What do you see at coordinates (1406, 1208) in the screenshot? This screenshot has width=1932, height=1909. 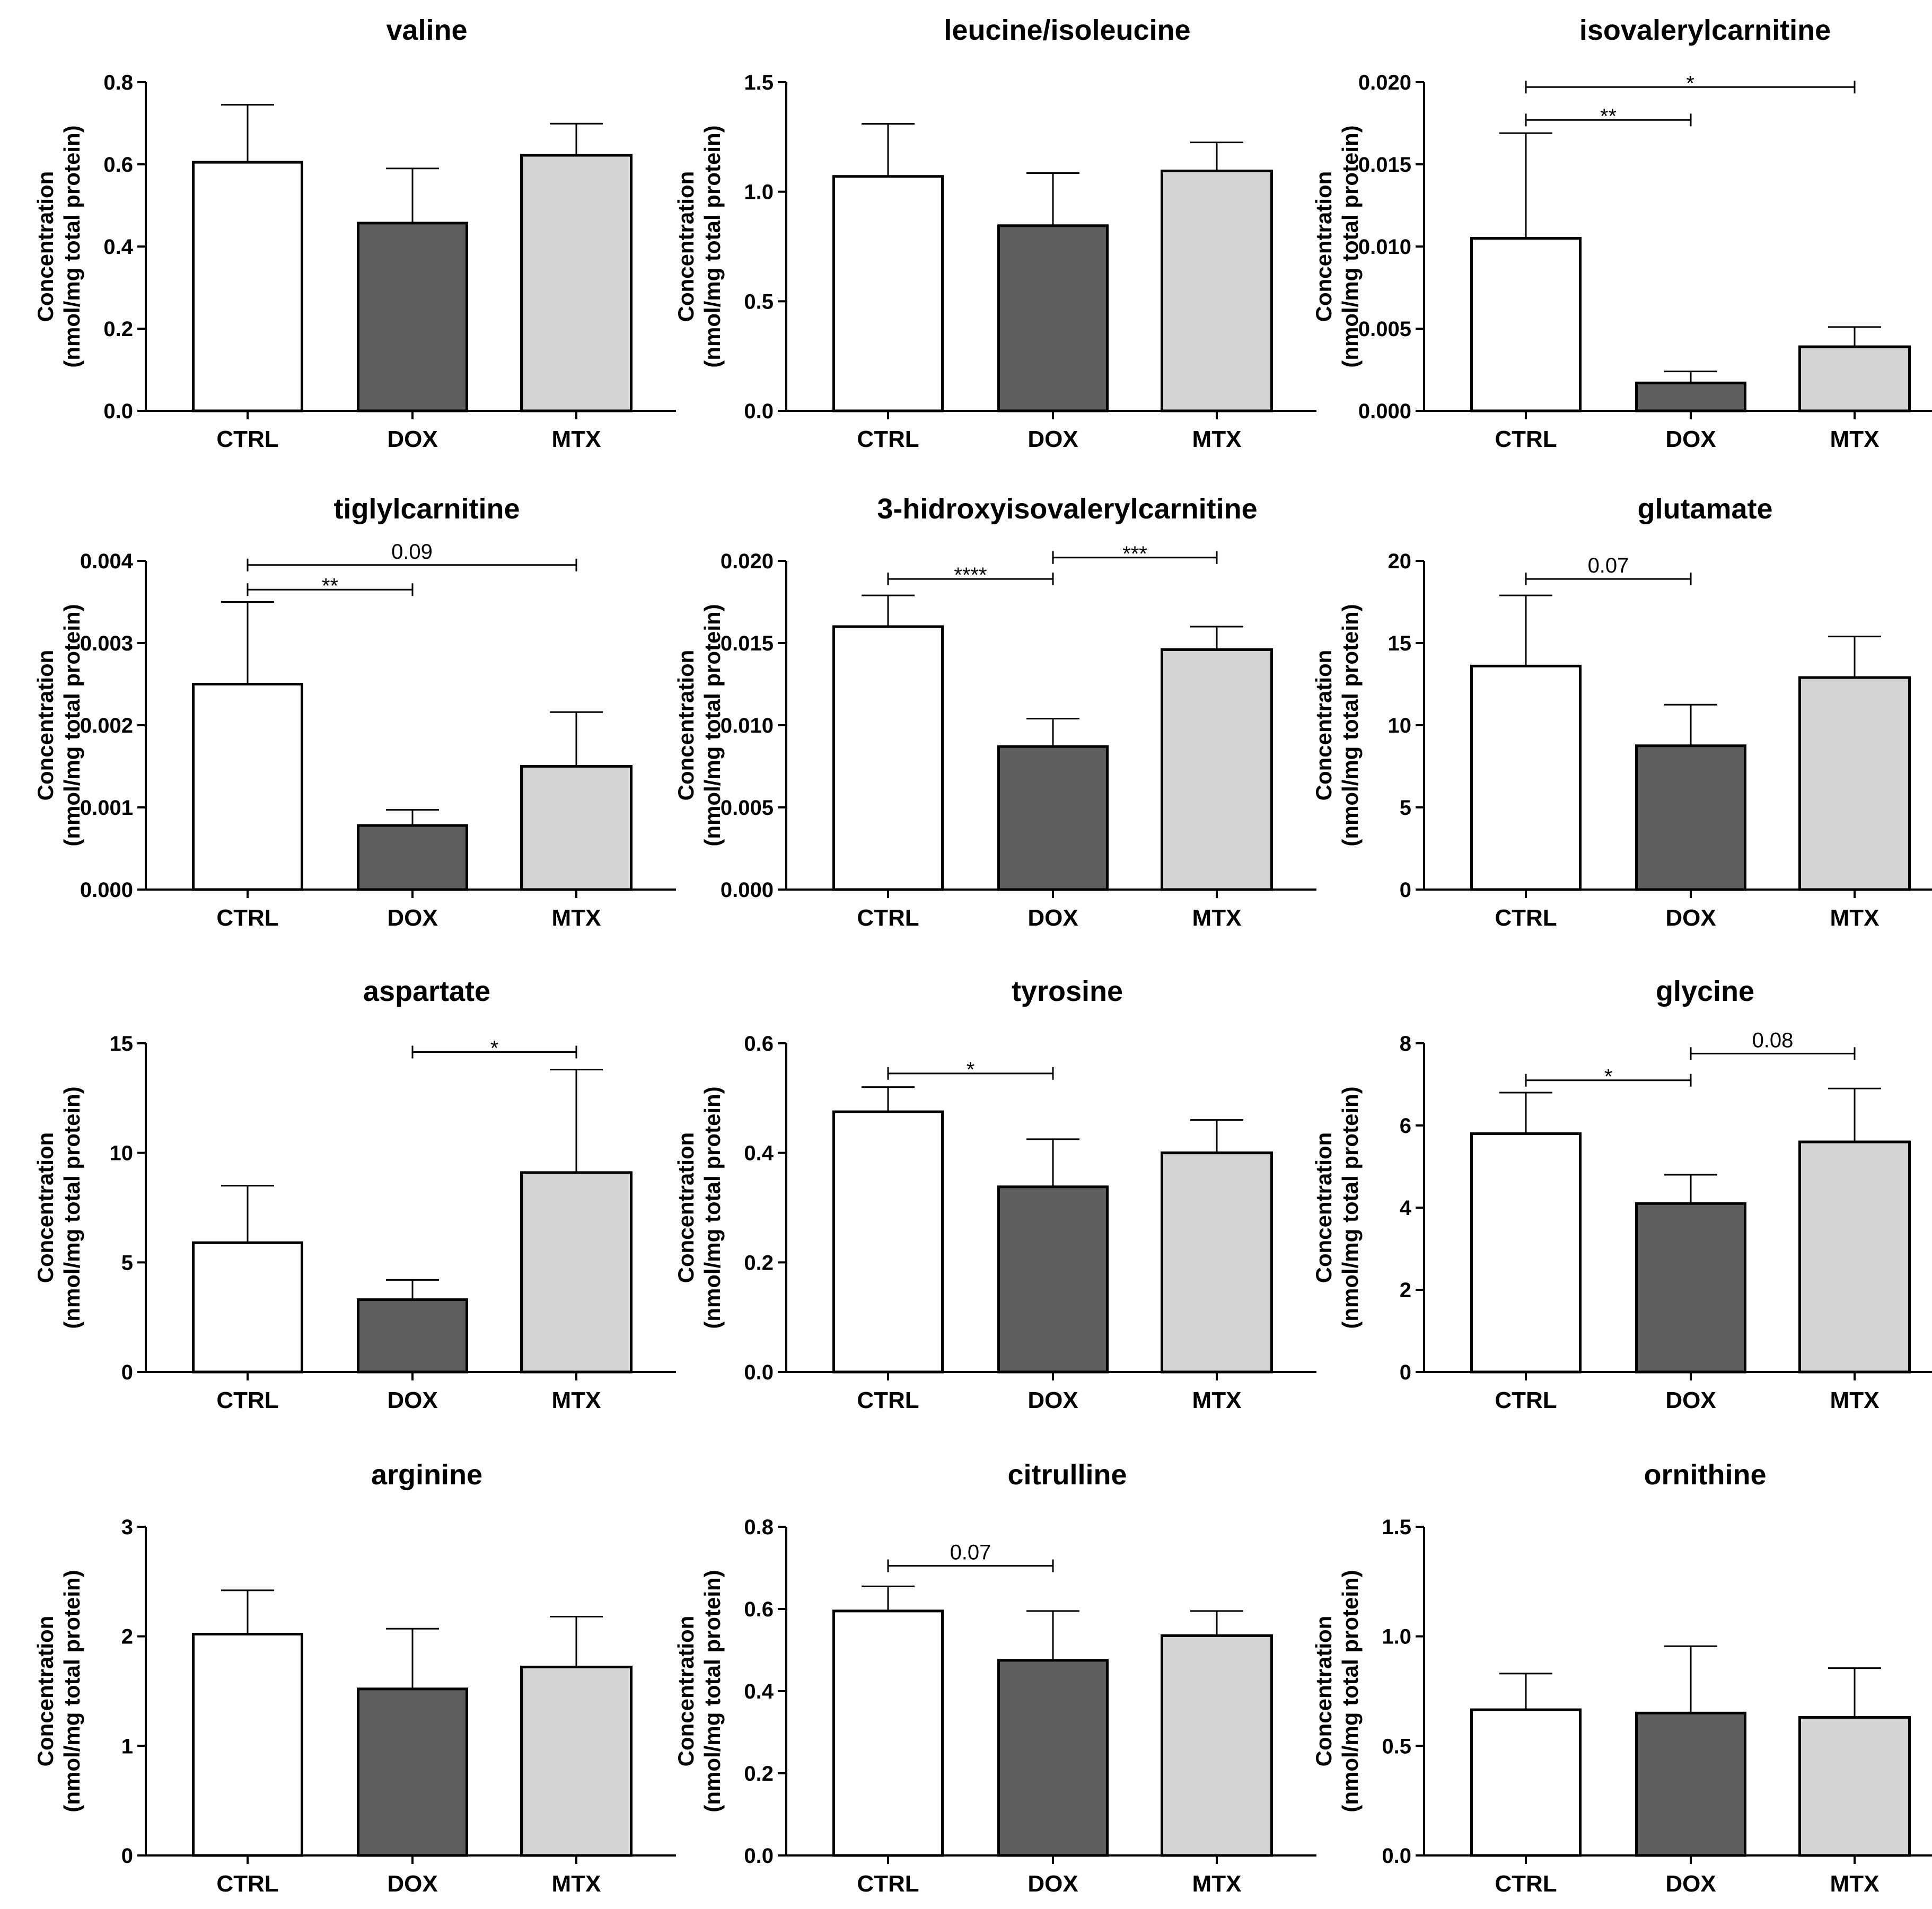 I see `y-tick-label: 4` at bounding box center [1406, 1208].